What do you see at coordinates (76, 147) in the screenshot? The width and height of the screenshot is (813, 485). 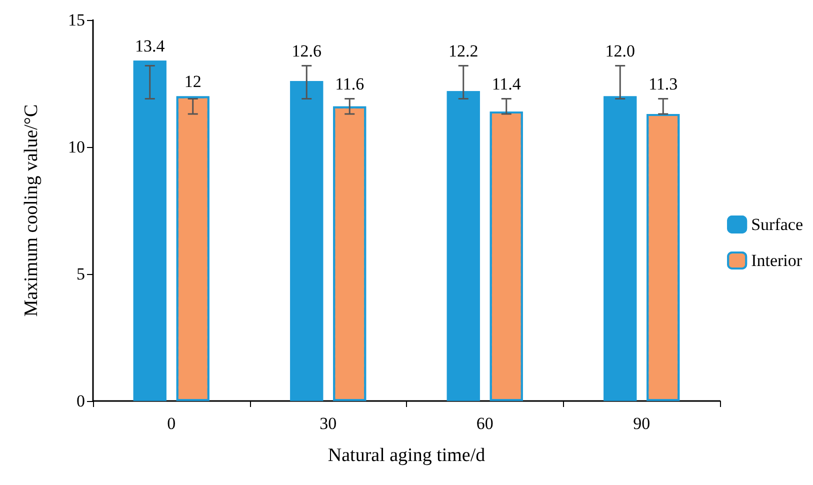 I see `y-tick-label: 10` at bounding box center [76, 147].